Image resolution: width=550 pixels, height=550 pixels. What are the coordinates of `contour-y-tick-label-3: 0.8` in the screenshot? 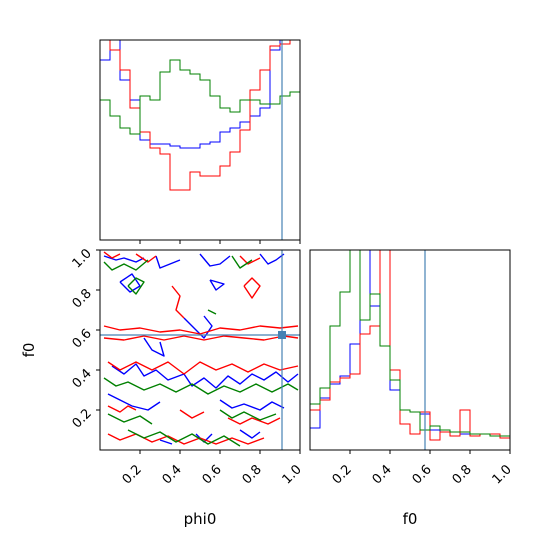 It's located at (82, 298).